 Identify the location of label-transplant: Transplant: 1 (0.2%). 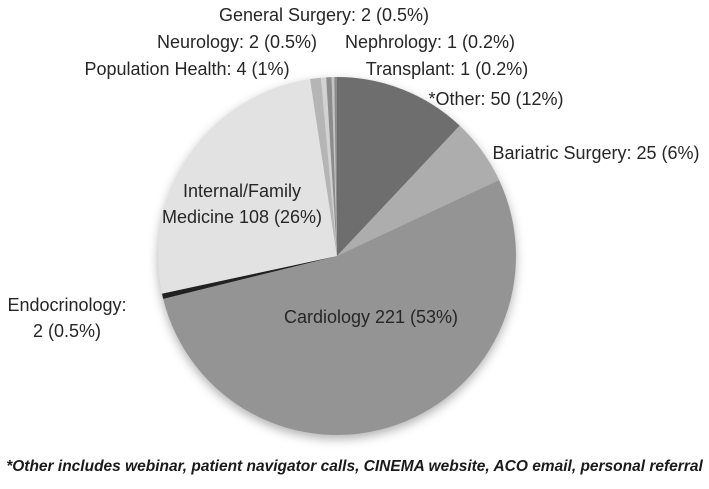
(447, 69).